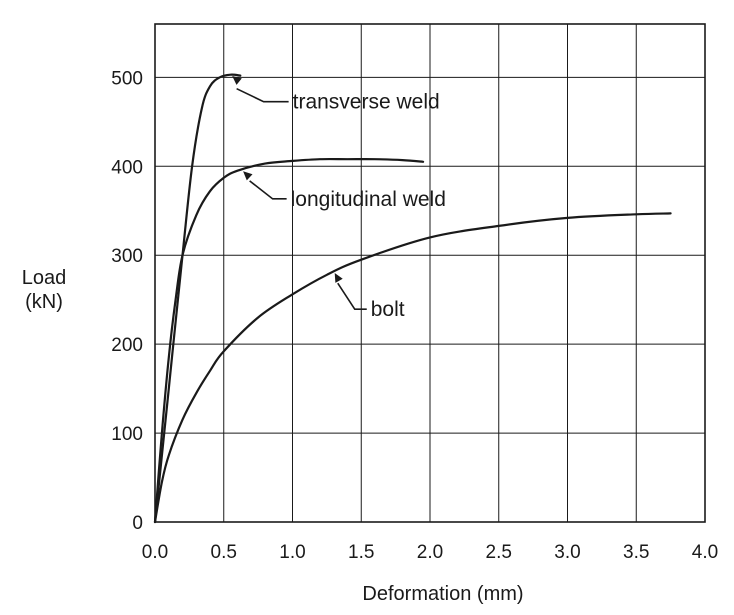  What do you see at coordinates (567, 552) in the screenshot?
I see `x-tick-label: 3.0` at bounding box center [567, 552].